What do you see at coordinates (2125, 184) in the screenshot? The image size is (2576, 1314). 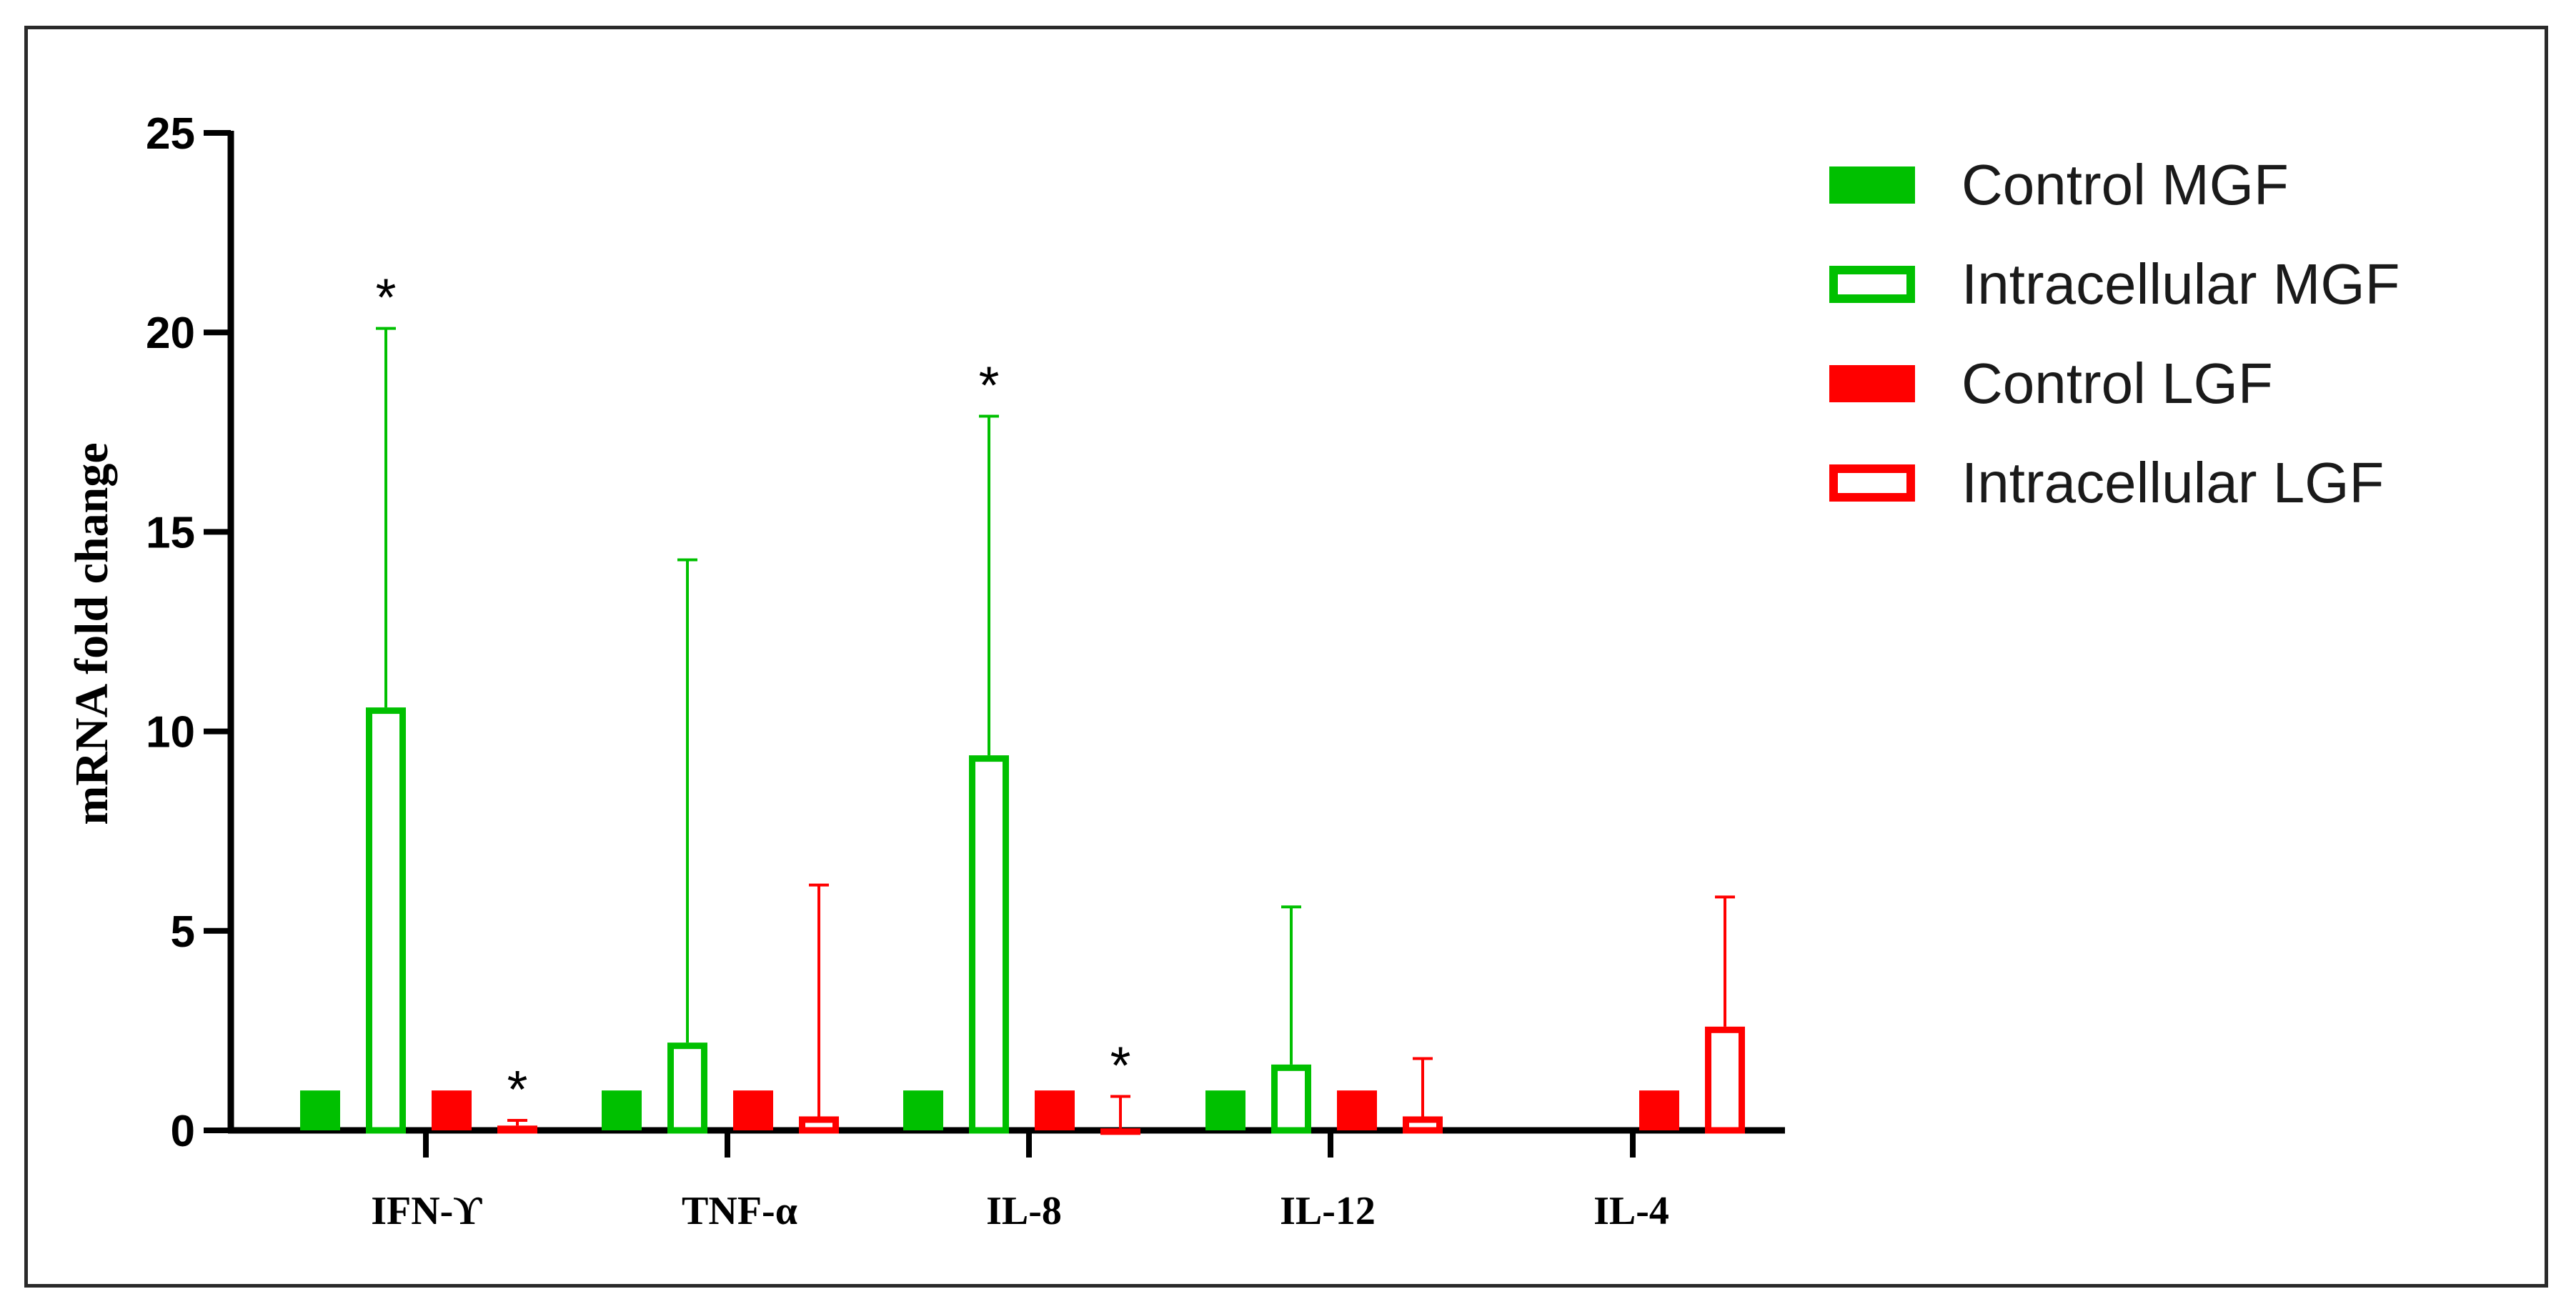 I see `legend-label: Control MGF` at bounding box center [2125, 184].